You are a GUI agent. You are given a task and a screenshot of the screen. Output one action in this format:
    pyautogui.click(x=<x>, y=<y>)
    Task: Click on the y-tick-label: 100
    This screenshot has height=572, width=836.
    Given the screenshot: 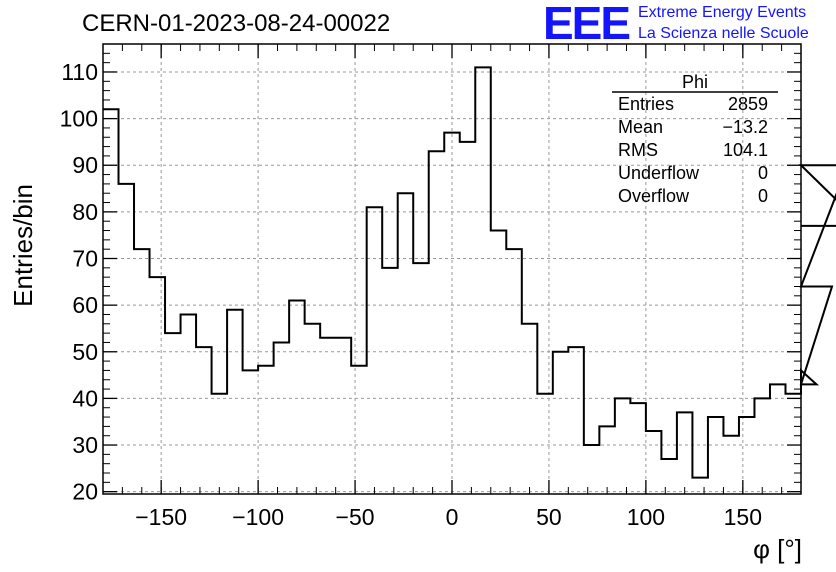 What is the action you would take?
    pyautogui.click(x=79, y=119)
    